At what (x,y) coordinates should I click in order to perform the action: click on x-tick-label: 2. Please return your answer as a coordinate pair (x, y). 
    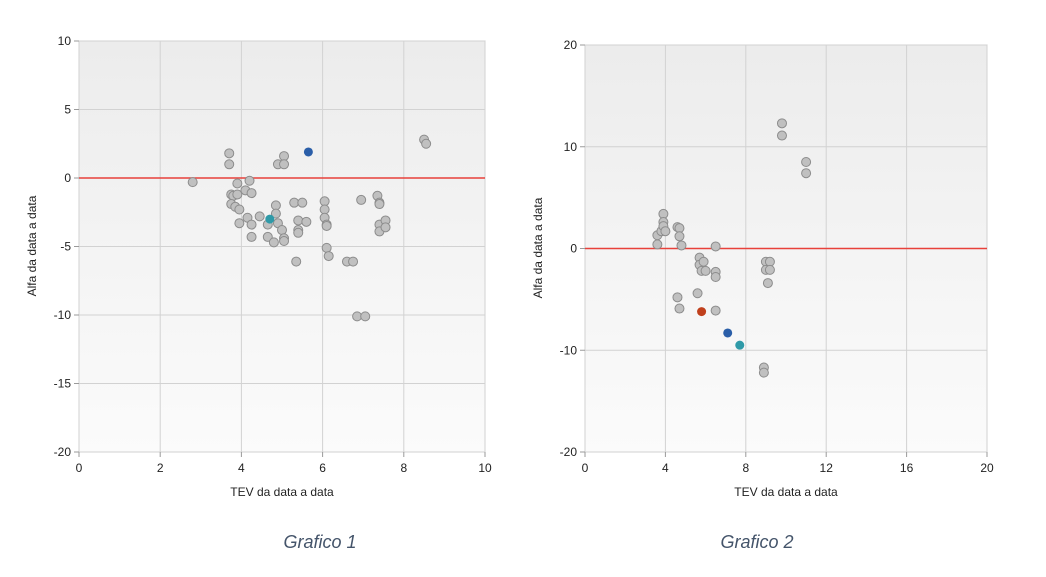
    Looking at the image, I should click on (160, 468).